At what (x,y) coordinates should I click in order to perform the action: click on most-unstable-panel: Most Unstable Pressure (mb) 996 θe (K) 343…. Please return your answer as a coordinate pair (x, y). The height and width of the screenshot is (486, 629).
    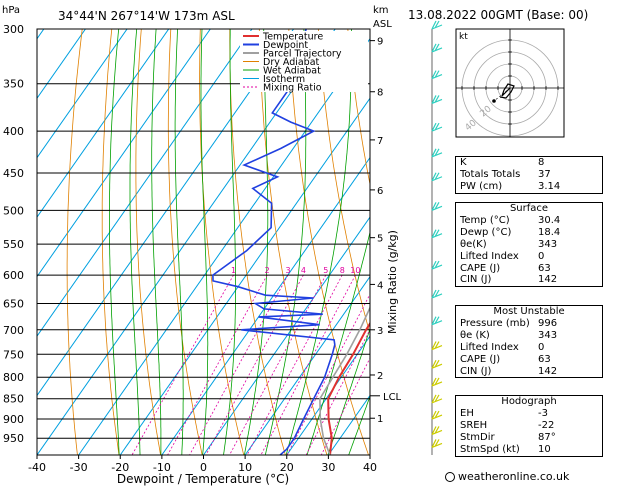
    Looking at the image, I should click on (529, 342).